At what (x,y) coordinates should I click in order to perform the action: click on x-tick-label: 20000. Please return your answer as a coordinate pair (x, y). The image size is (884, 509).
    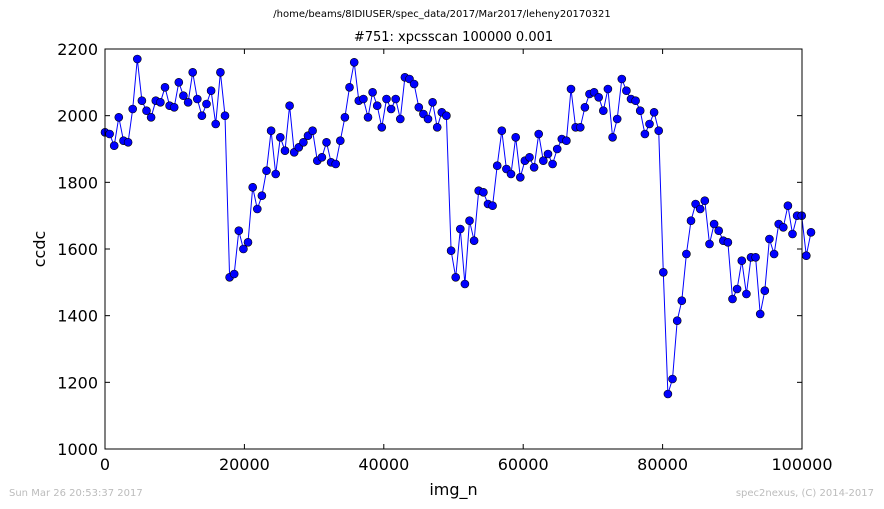
    Looking at the image, I should click on (244, 464).